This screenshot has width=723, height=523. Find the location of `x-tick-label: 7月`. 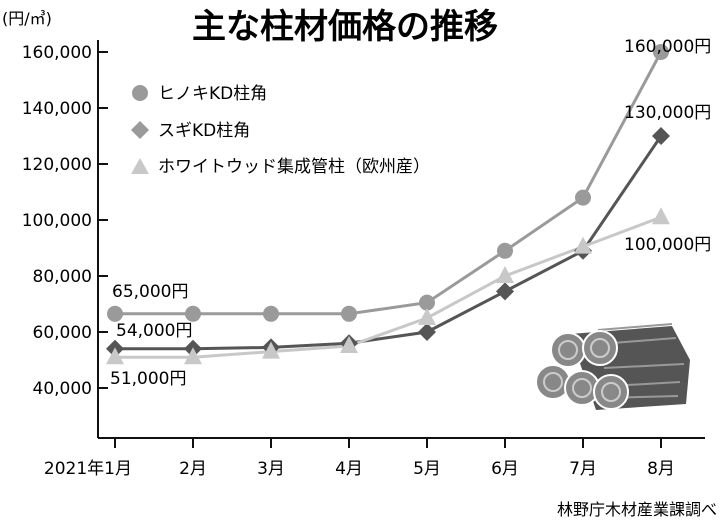

x-tick-label: 7月 is located at coordinates (583, 469).